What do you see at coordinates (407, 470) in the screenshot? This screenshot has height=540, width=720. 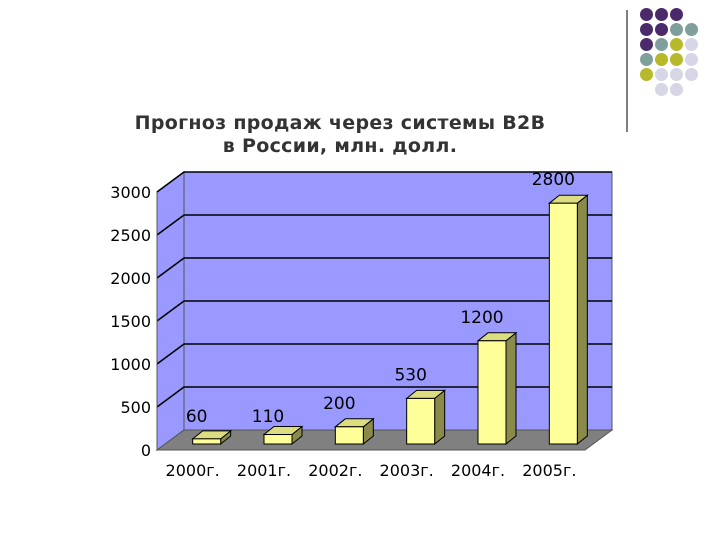 I see `x-tick-label: 2003г.` at bounding box center [407, 470].